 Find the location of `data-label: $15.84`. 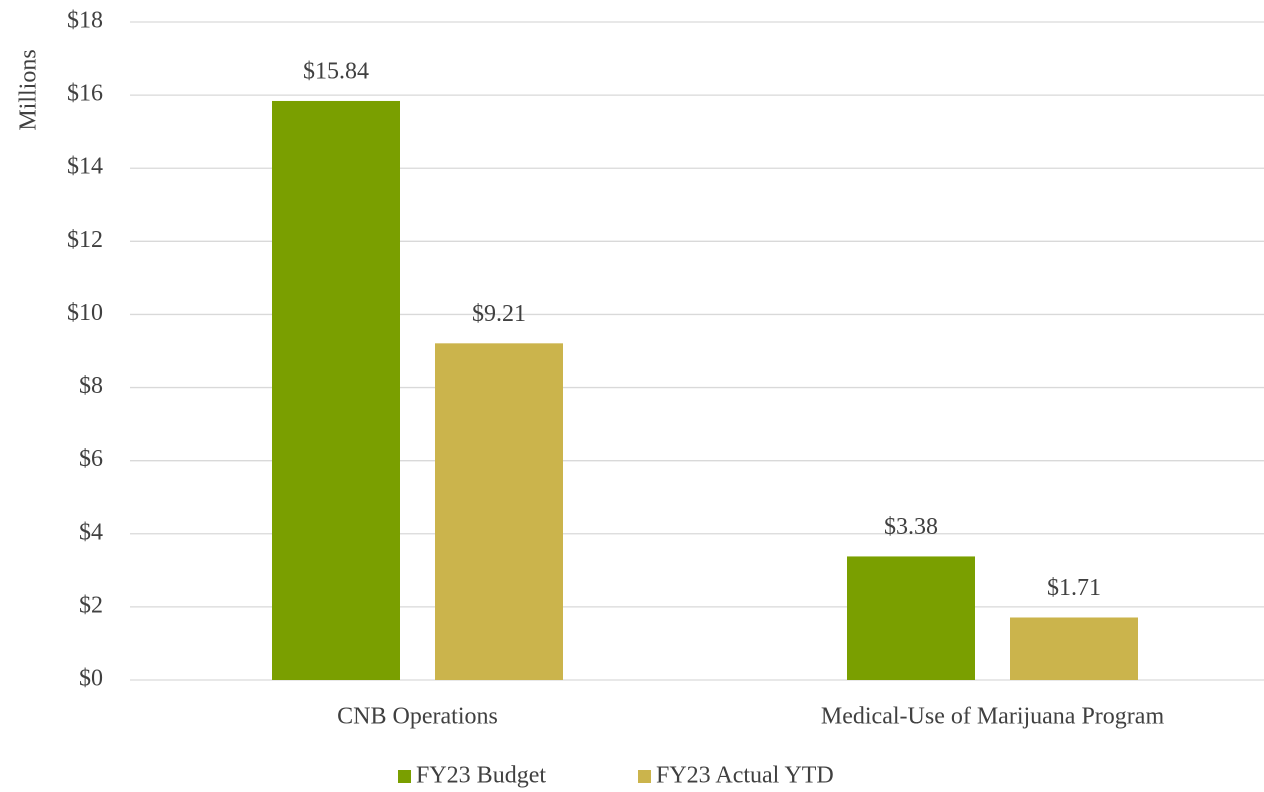

data-label: $15.84 is located at coordinates (336, 71).